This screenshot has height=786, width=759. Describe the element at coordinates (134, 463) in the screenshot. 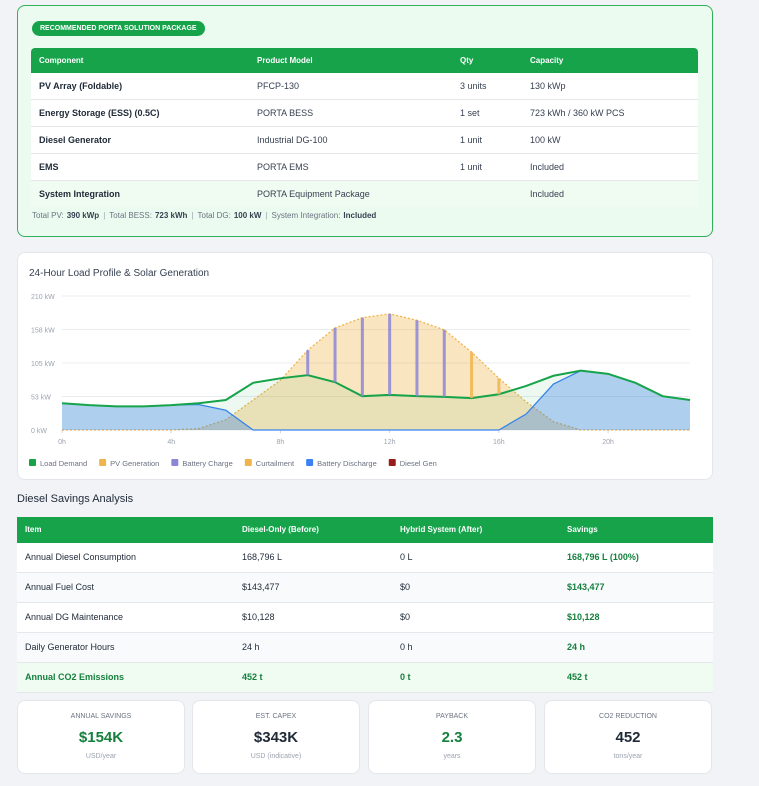

I see `legend-label: PV Generation` at that location.